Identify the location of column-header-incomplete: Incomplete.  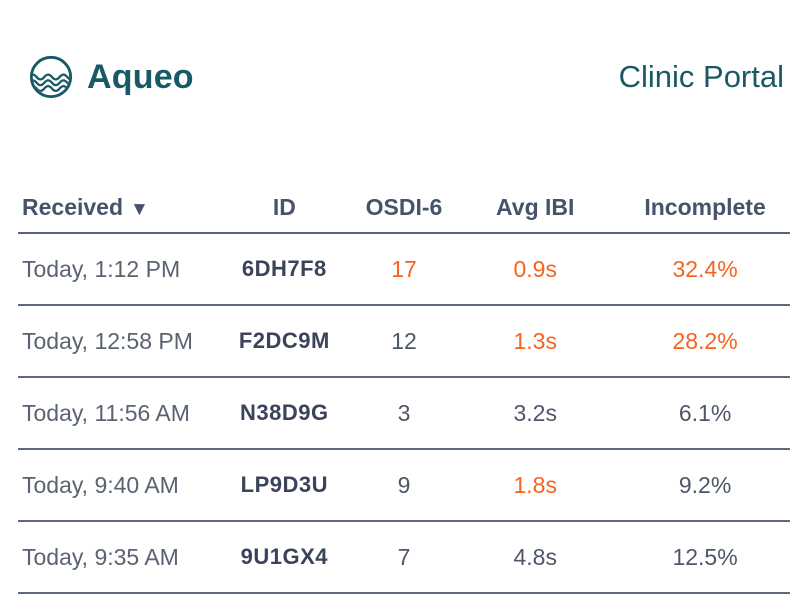
(705, 208).